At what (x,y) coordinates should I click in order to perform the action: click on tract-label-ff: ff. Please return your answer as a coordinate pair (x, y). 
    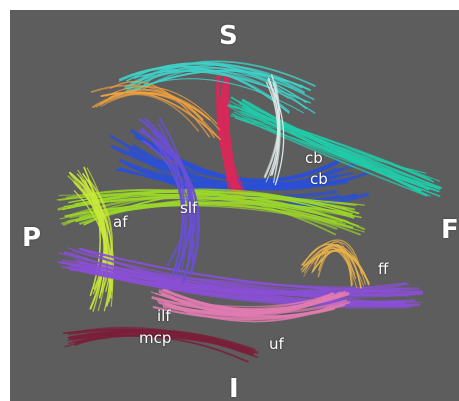
    Looking at the image, I should click on (383, 269).